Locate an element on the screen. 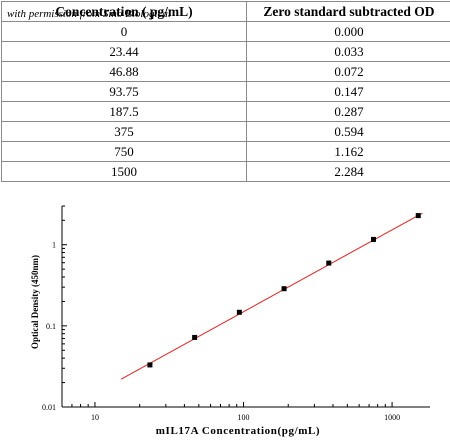 Image resolution: width=450 pixels, height=448 pixels. table-row: 46.88 0.072 is located at coordinates (225, 71).